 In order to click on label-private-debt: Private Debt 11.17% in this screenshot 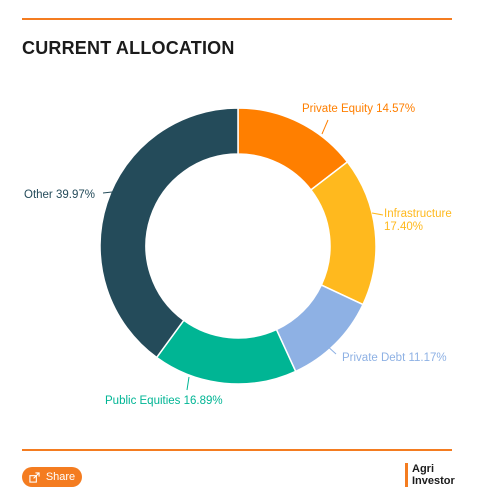, I will do `click(394, 358)`.